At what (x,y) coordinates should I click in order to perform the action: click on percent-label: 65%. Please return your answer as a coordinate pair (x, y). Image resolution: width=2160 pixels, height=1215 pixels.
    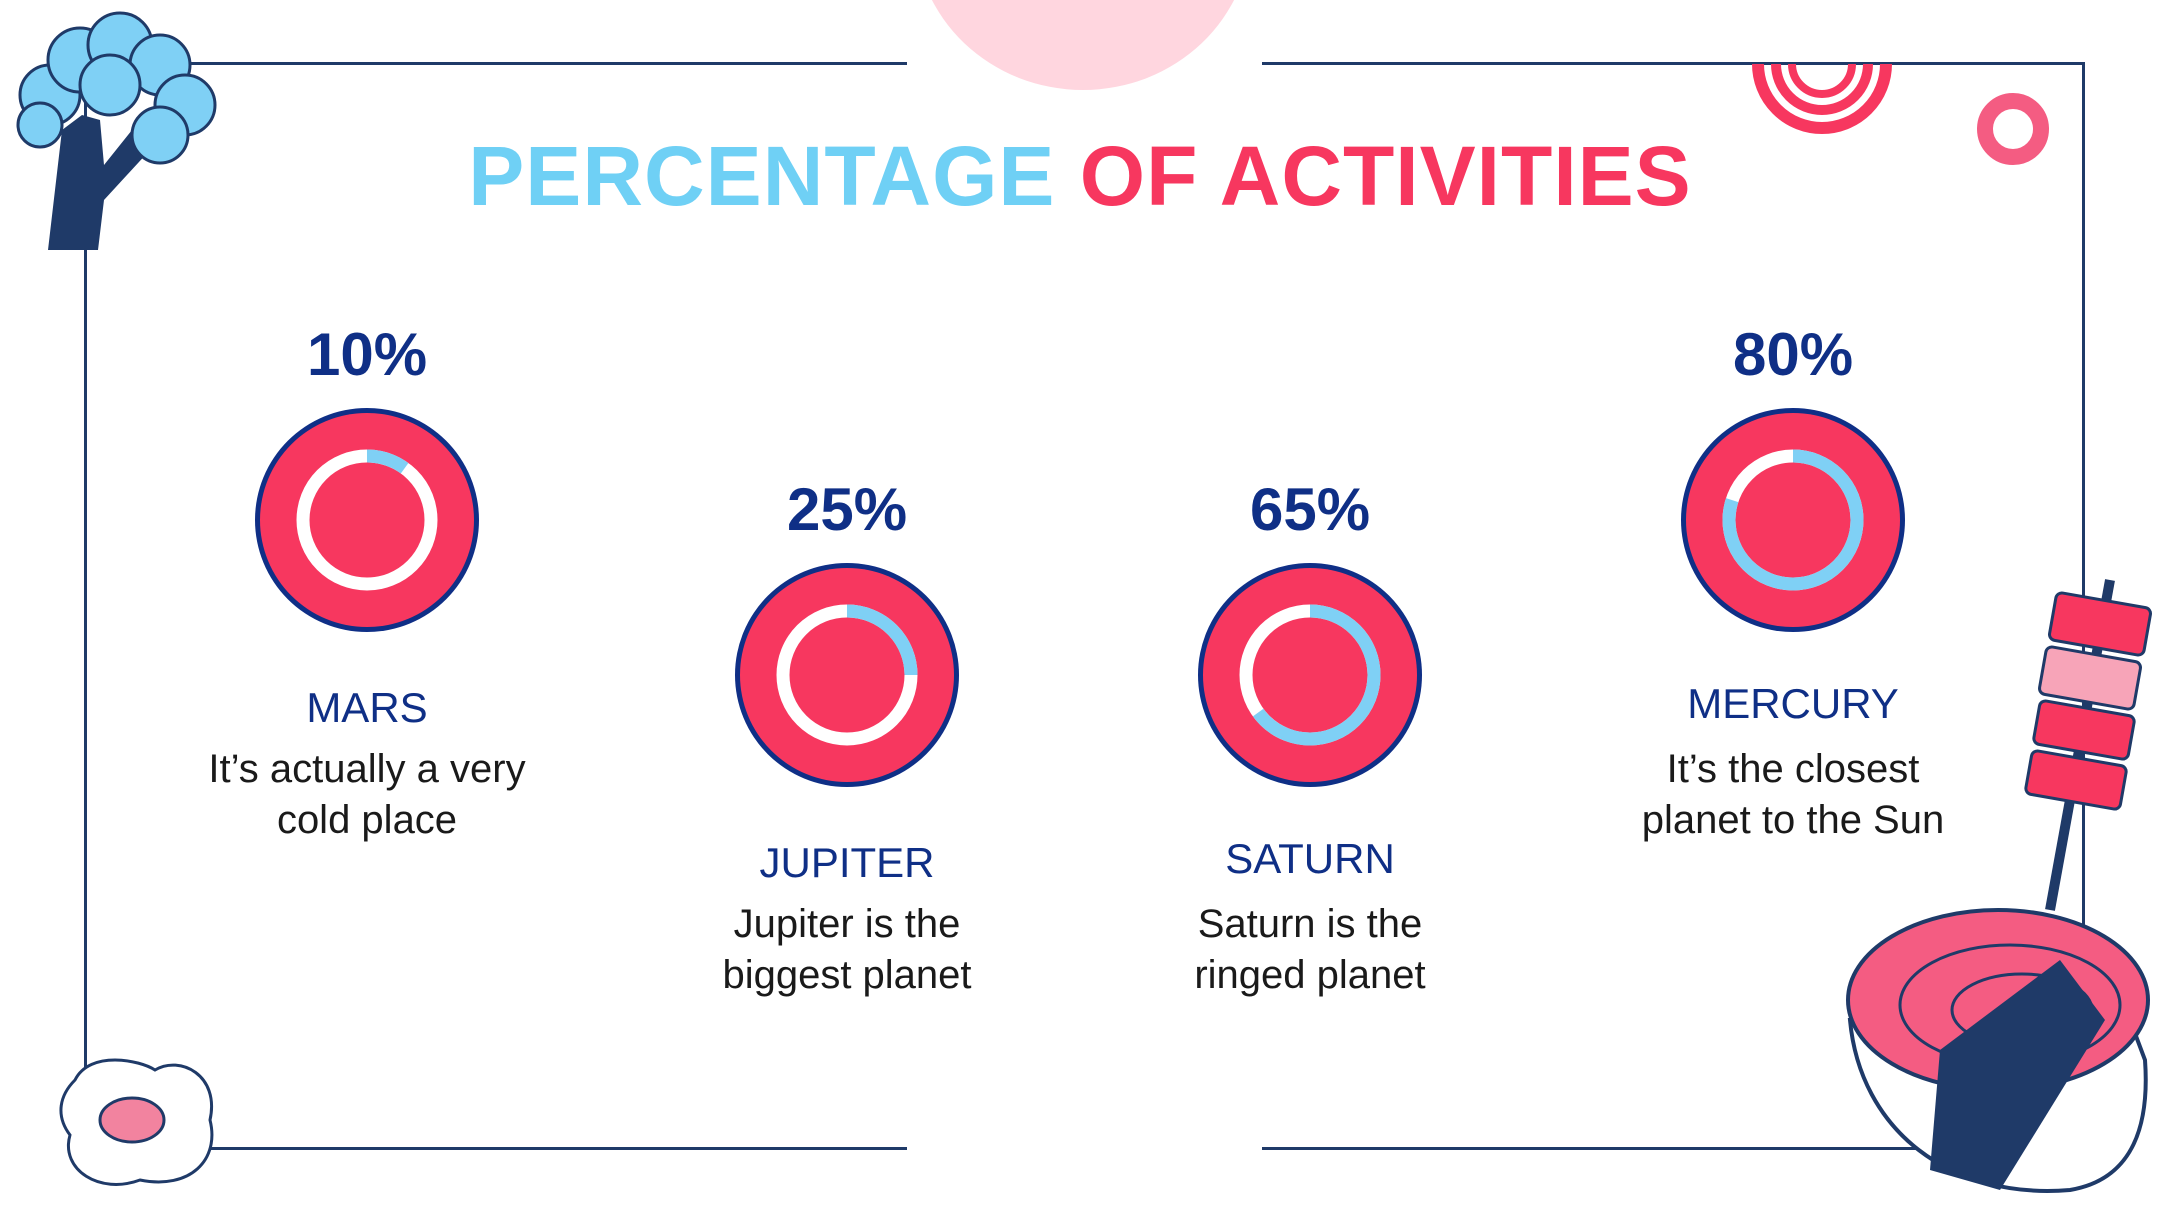
    Looking at the image, I should click on (1310, 509).